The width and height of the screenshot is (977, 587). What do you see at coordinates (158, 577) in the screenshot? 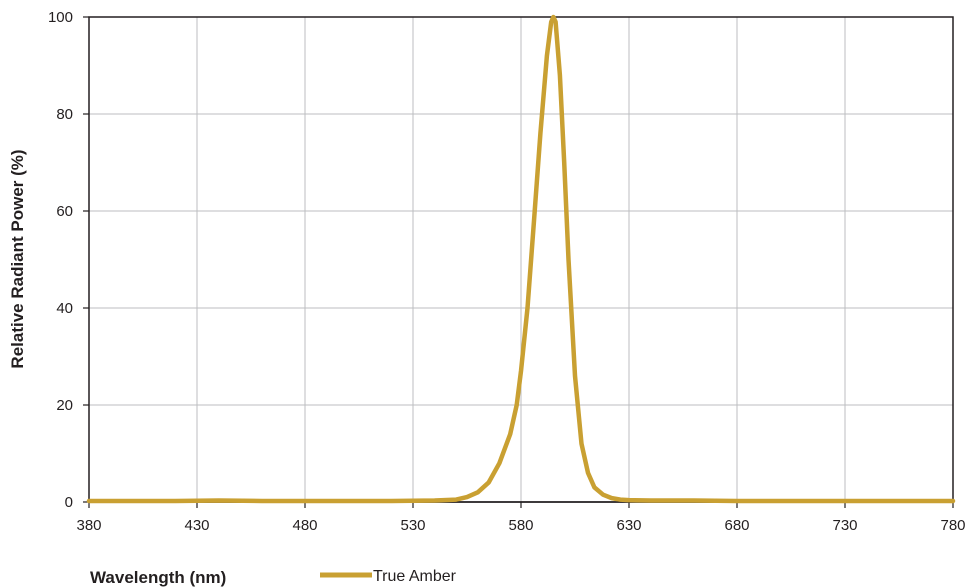
I see `x-axis-title: Wavelength (nm)` at bounding box center [158, 577].